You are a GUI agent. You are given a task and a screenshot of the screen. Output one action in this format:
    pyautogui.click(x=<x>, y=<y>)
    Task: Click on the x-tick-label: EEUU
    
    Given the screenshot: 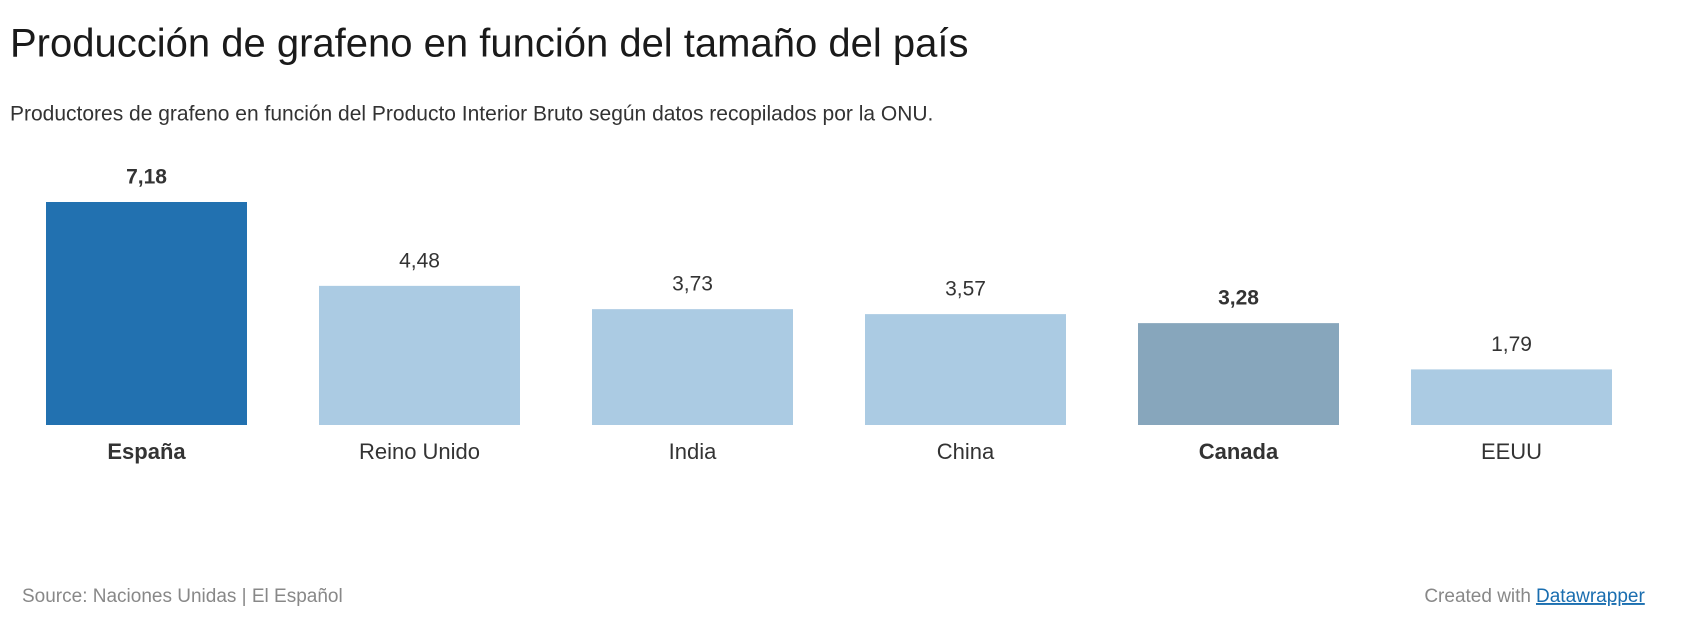 What is the action you would take?
    pyautogui.click(x=1511, y=451)
    